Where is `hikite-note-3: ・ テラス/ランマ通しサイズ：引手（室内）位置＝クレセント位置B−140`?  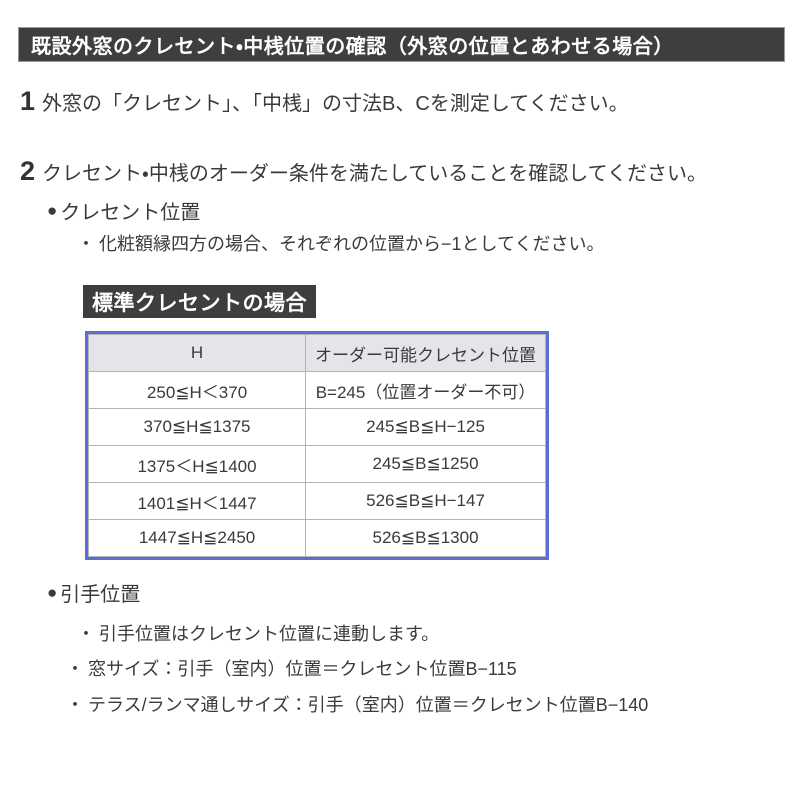
hikite-note-3: ・ テラス/ランマ通しサイズ：引手（室内）位置＝クレセント位置B−140 is located at coordinates (357, 704).